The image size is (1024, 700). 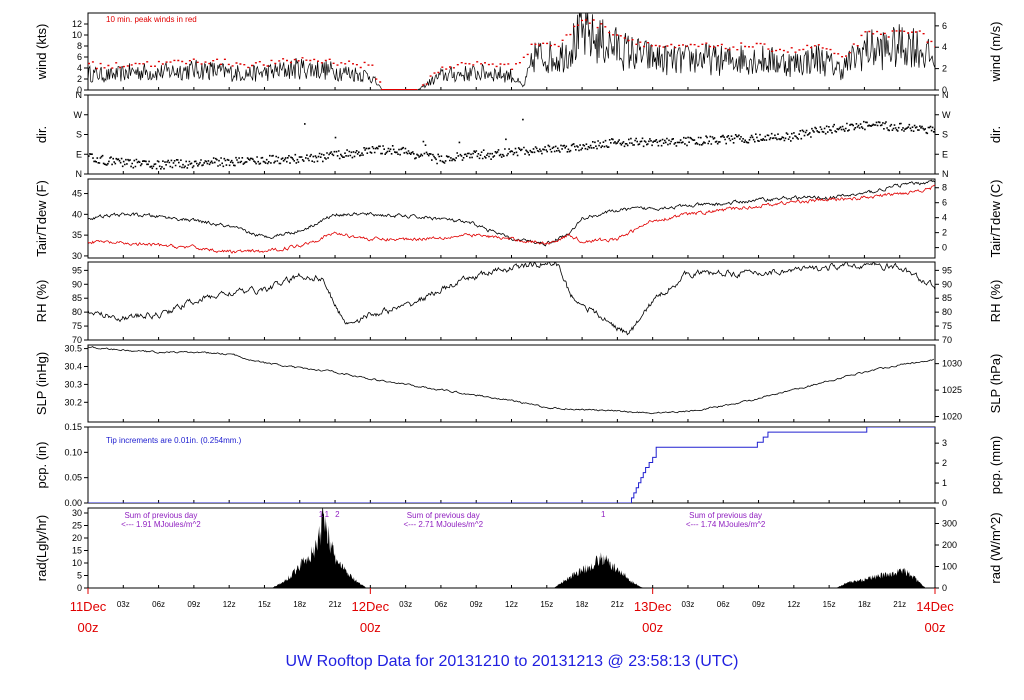 I want to click on hour-tick-label: 15z, so click(x=264, y=604).